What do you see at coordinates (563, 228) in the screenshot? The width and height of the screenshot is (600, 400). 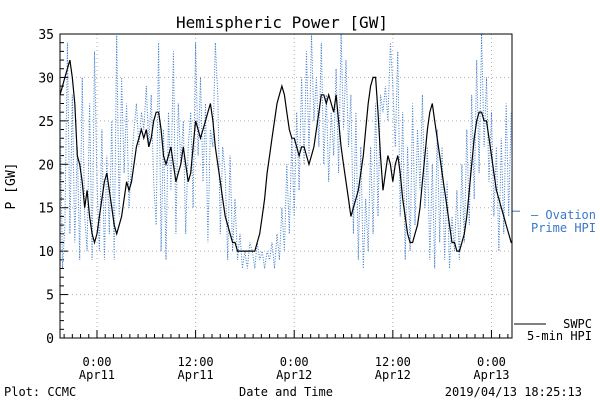 I see `legend-ovation-label-line2: Prime HPI` at bounding box center [563, 228].